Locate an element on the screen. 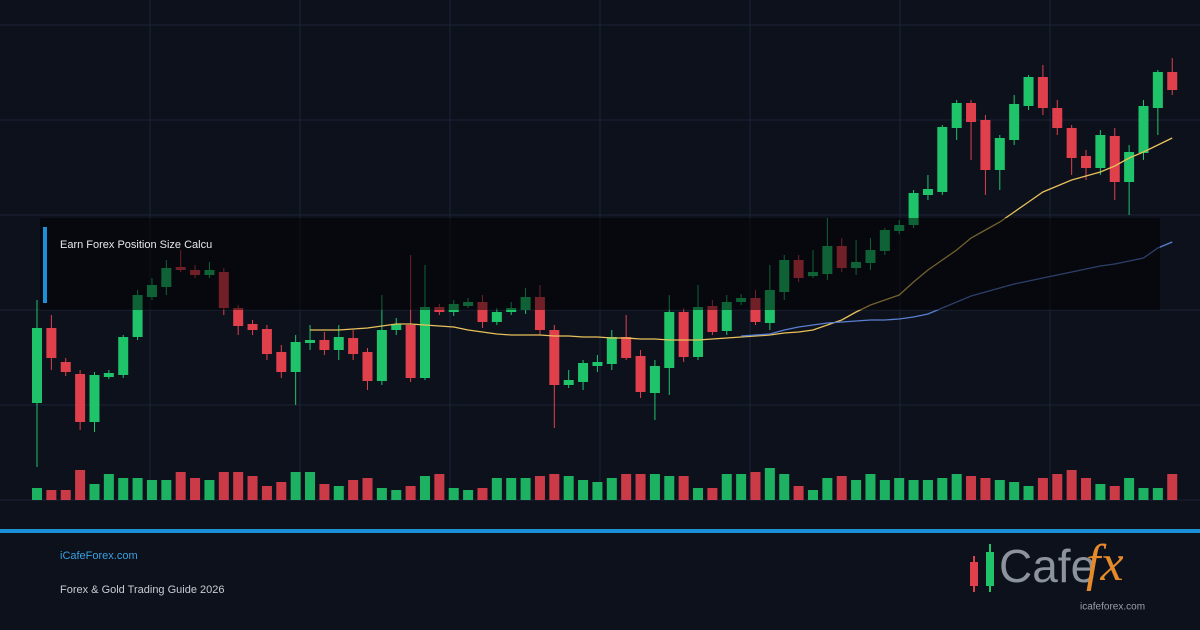 The width and height of the screenshot is (1200, 630). logo-icon is located at coordinates (982, 568).